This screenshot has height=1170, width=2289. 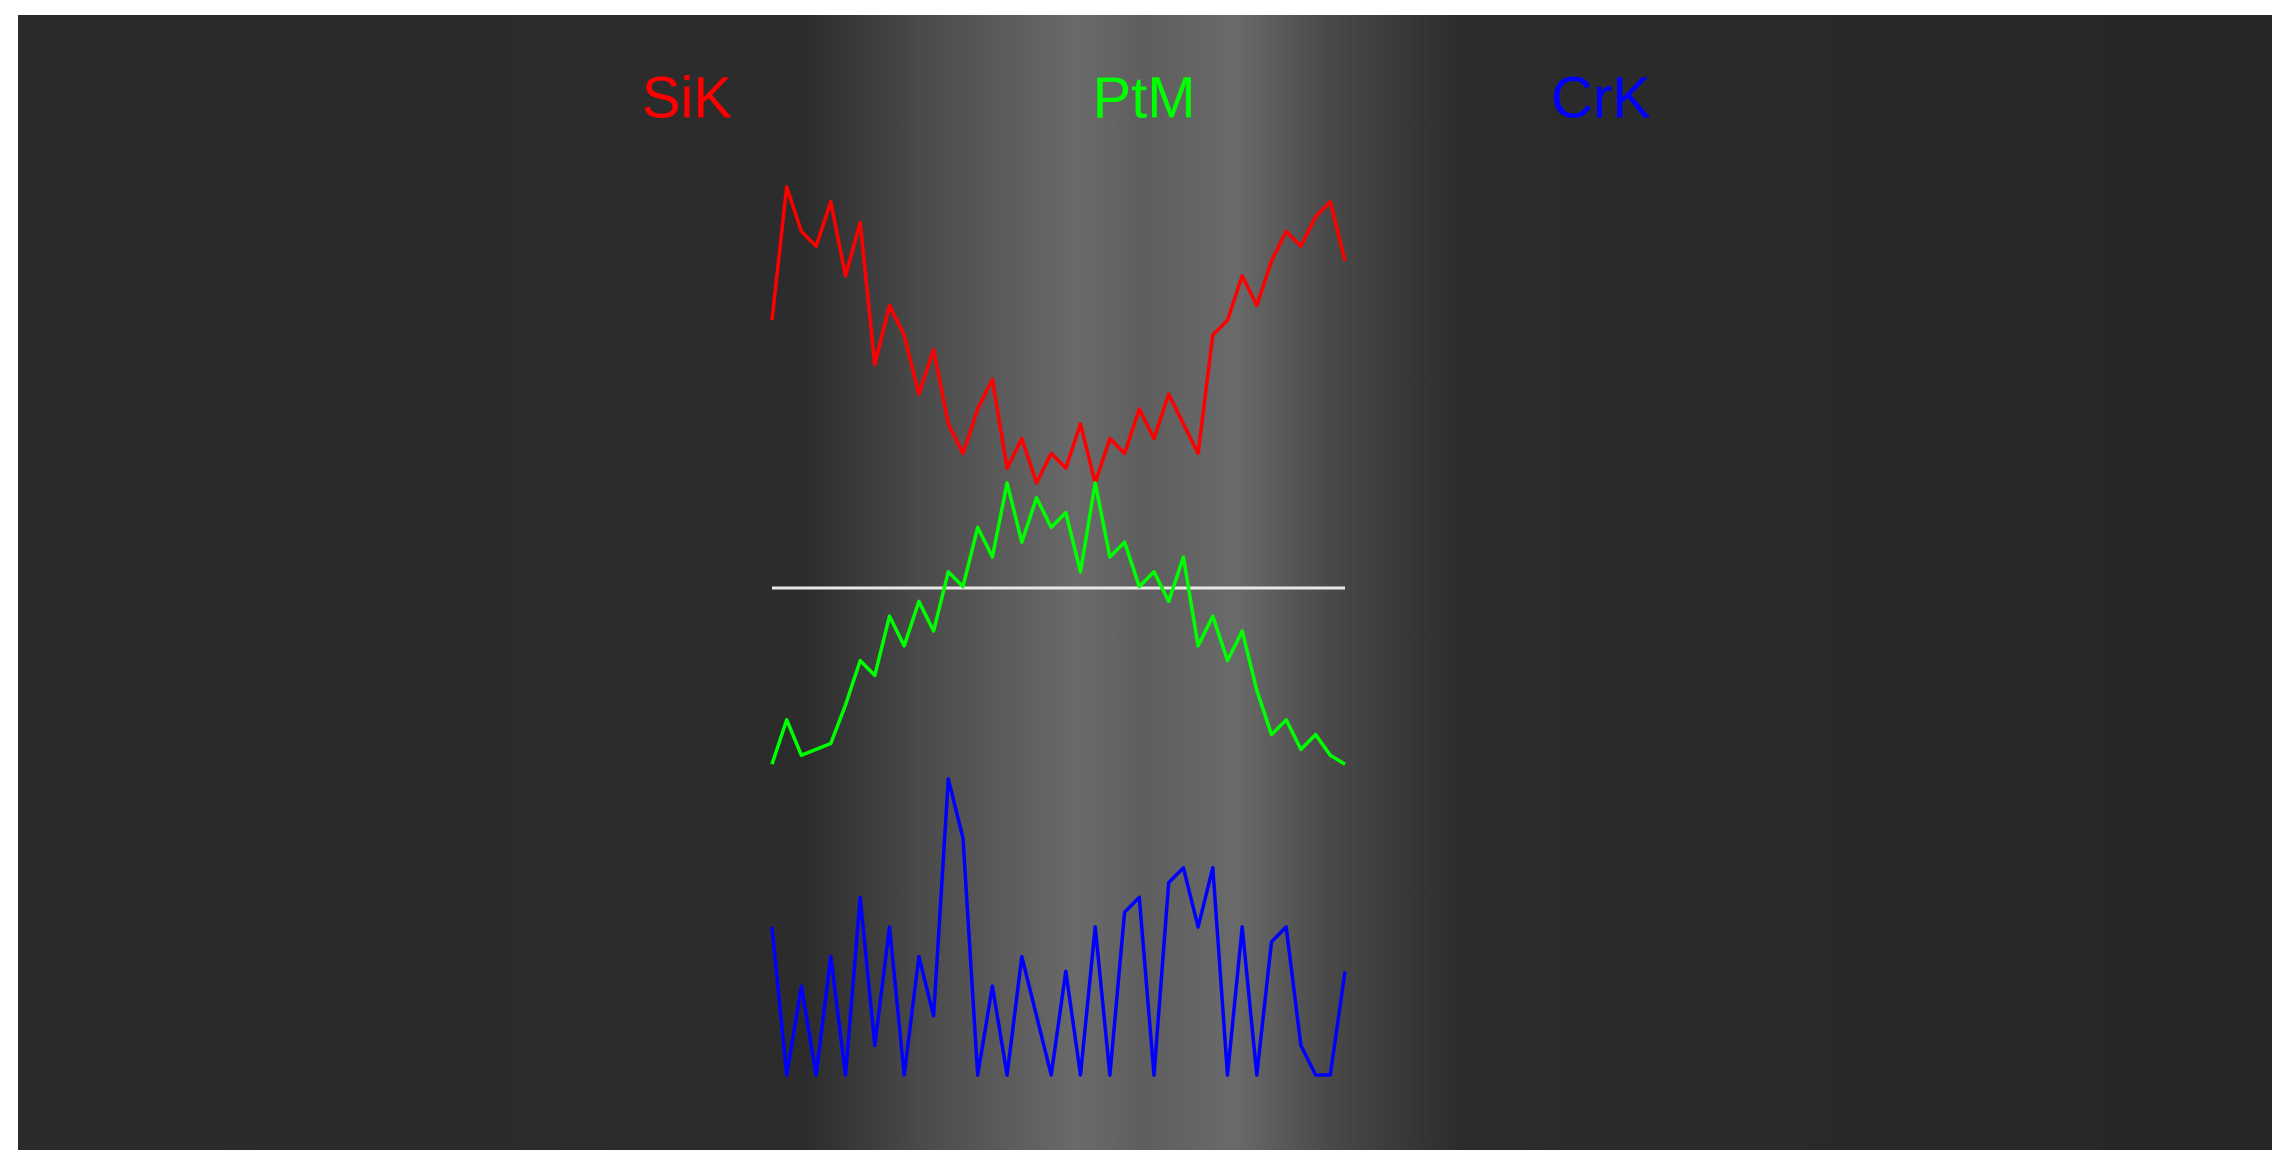 I want to click on legend-label: CrK, so click(x=1601, y=97).